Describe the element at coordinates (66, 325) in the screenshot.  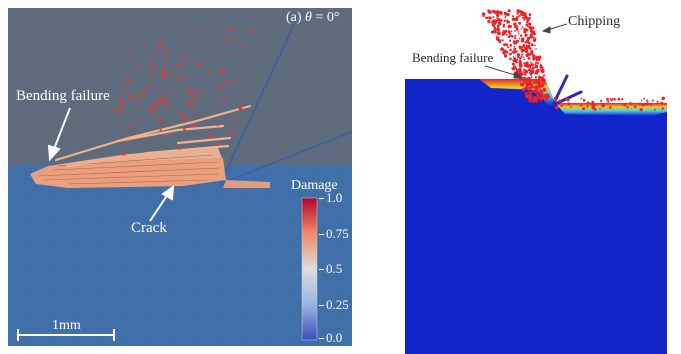
I see `scale-bar-label: 1mm` at that location.